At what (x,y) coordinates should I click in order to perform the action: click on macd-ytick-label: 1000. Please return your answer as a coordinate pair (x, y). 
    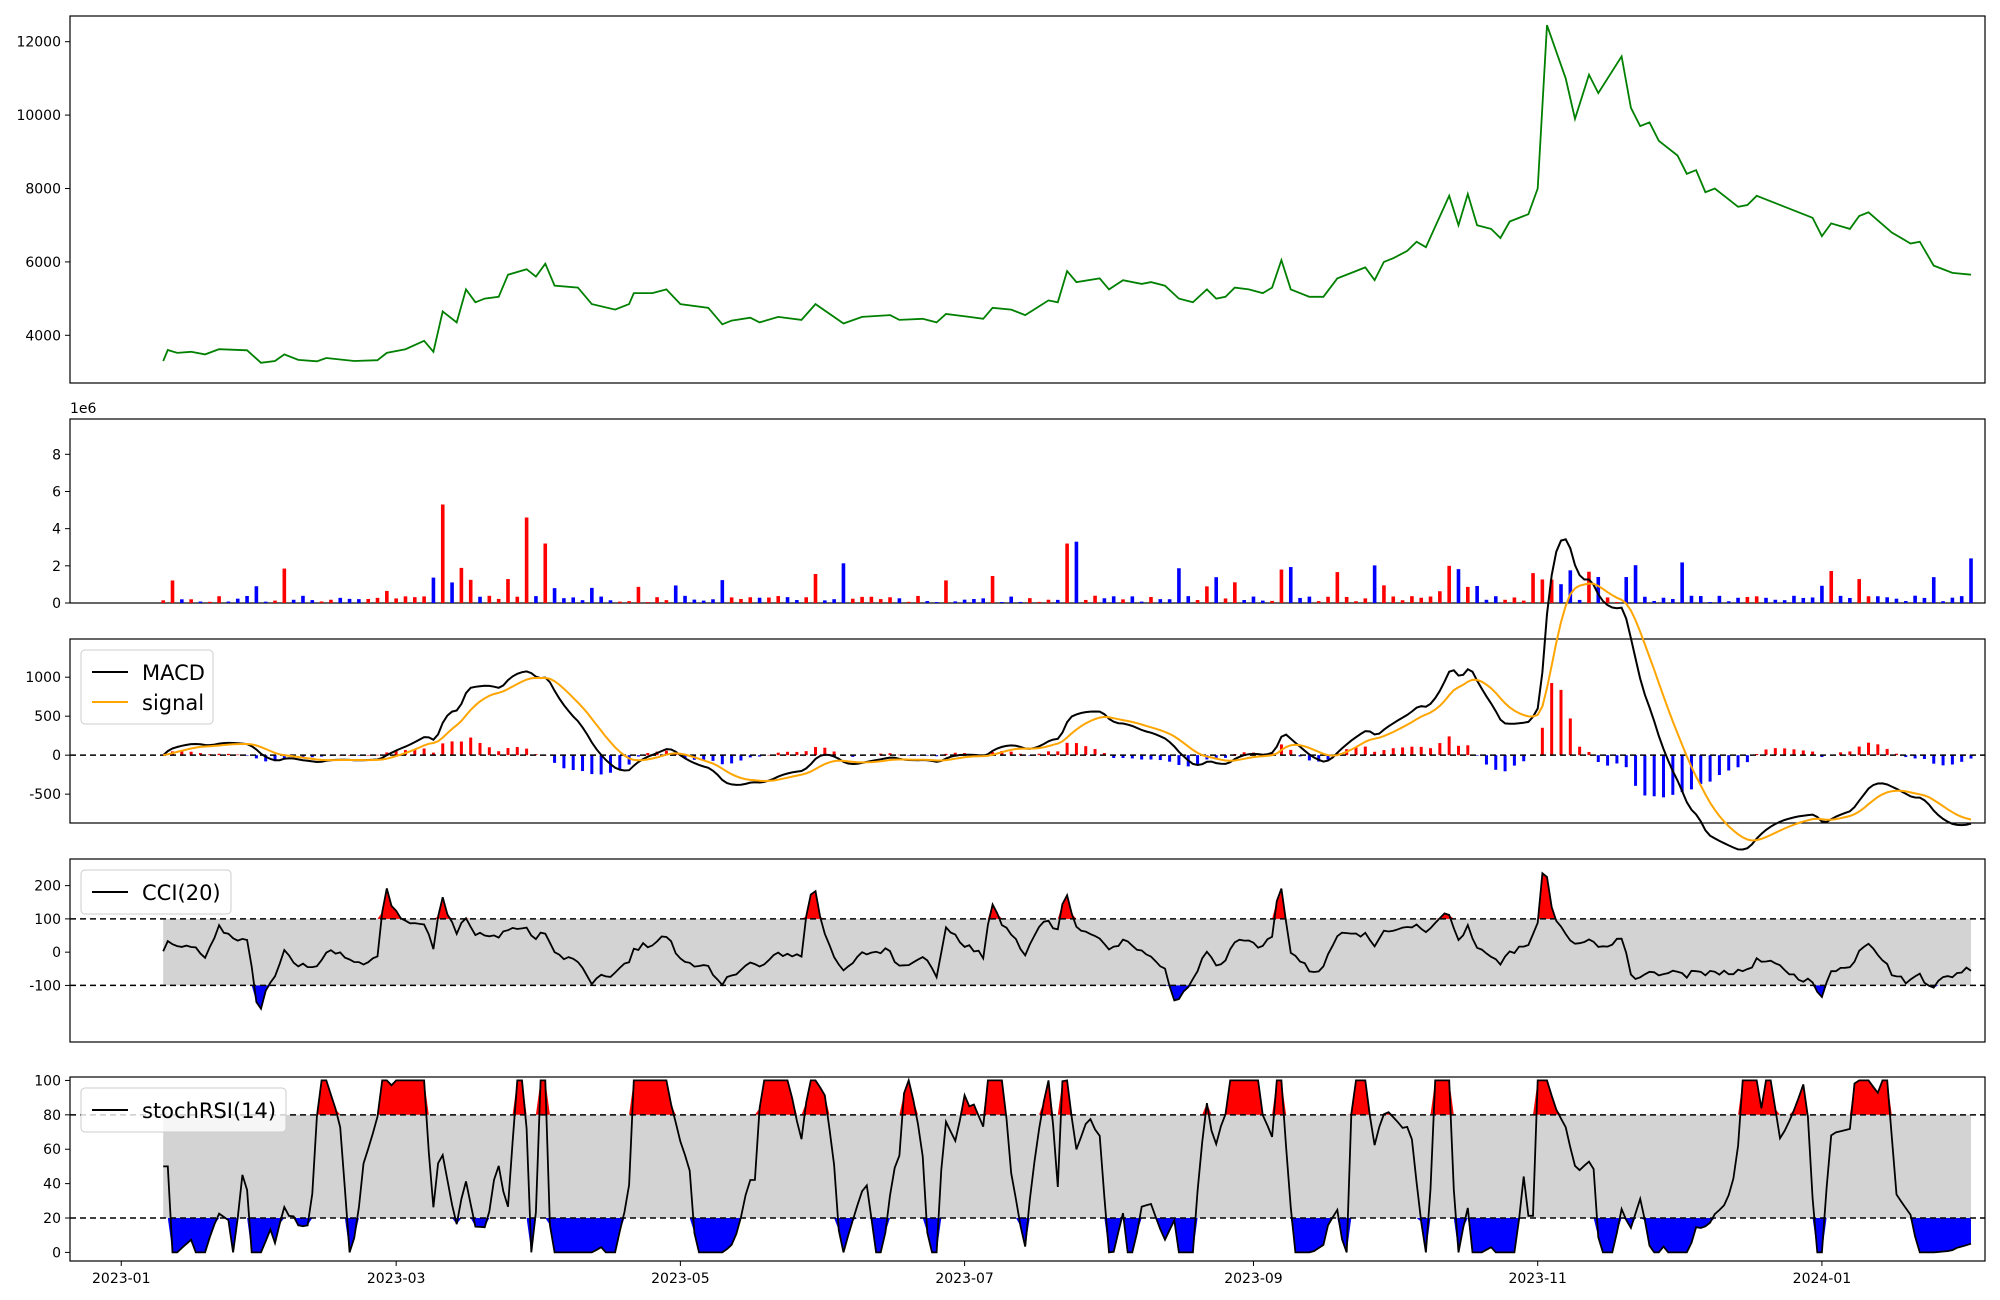
    Looking at the image, I should click on (43, 678).